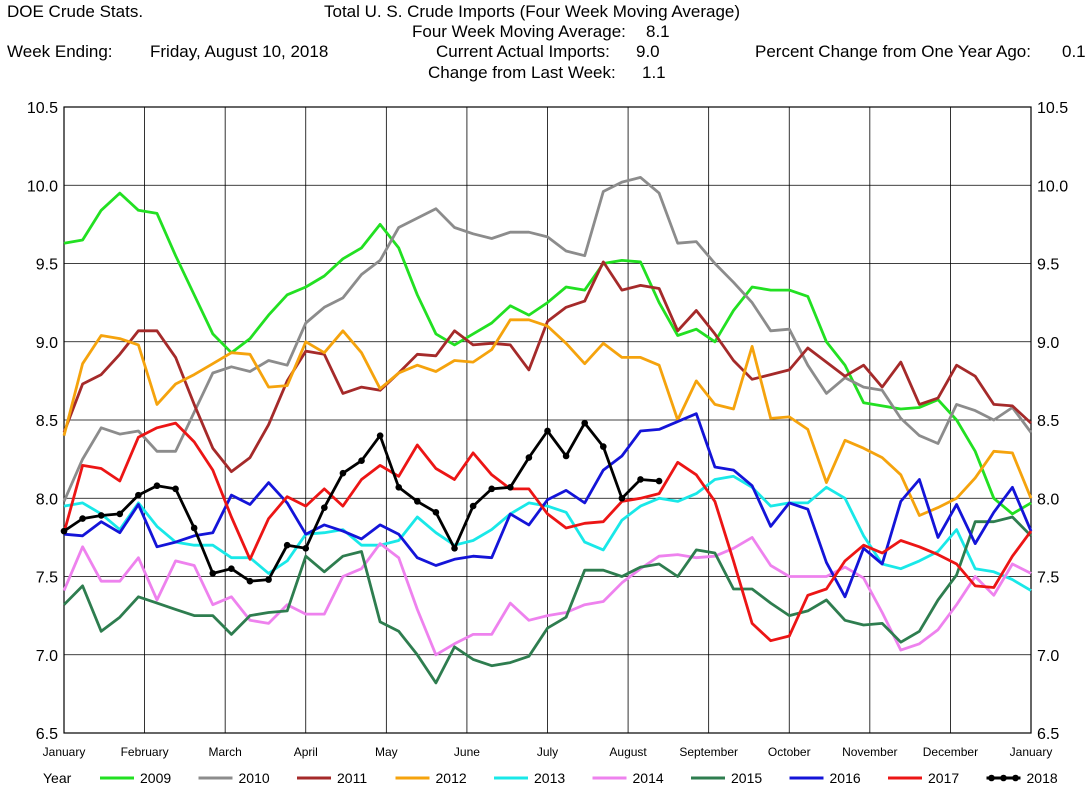  Describe the element at coordinates (42, 108) in the screenshot. I see `y-tick-left: 10.5` at that location.